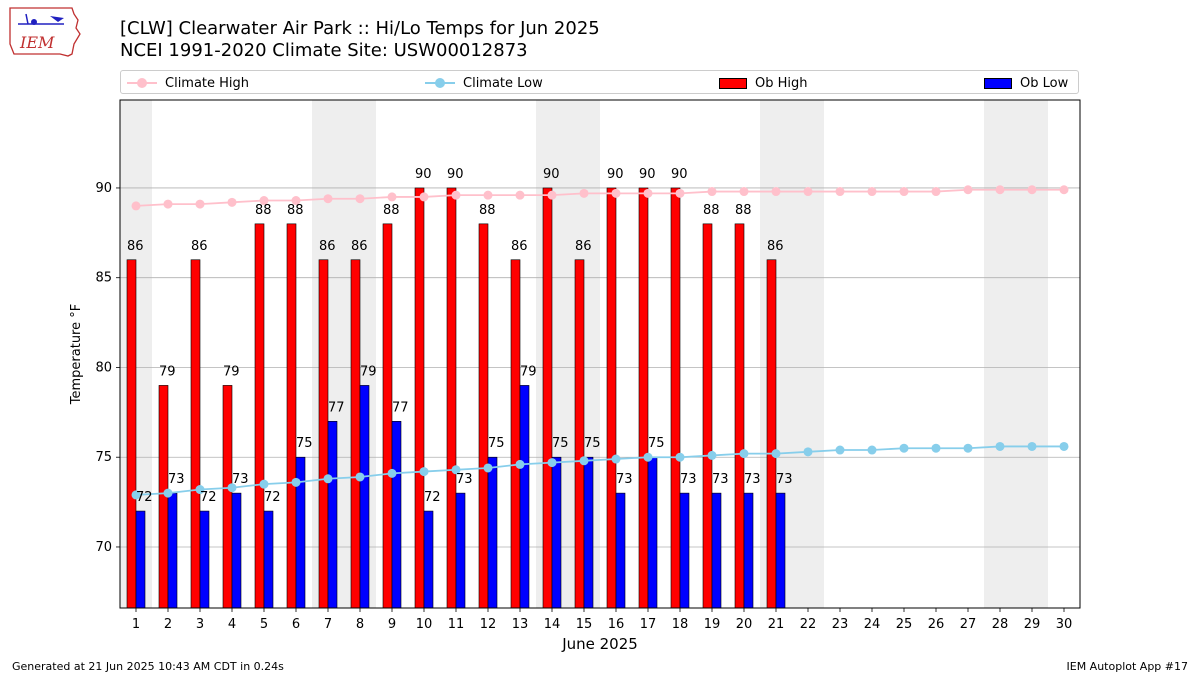 The width and height of the screenshot is (1200, 675). What do you see at coordinates (391, 210) in the screenshot?
I see `ob-high-value-label-day-9: 88` at bounding box center [391, 210].